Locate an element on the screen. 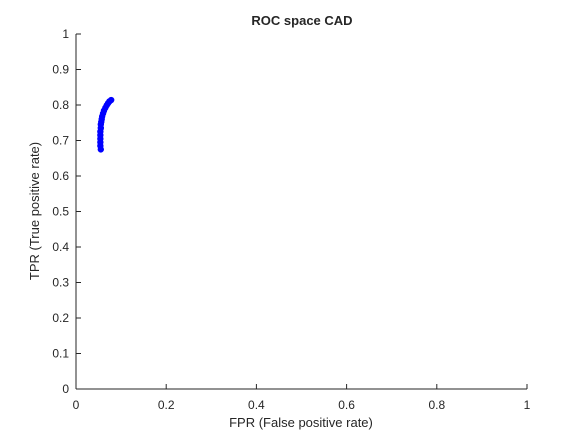  y-tick-label: 0.2 is located at coordinates (60, 318).